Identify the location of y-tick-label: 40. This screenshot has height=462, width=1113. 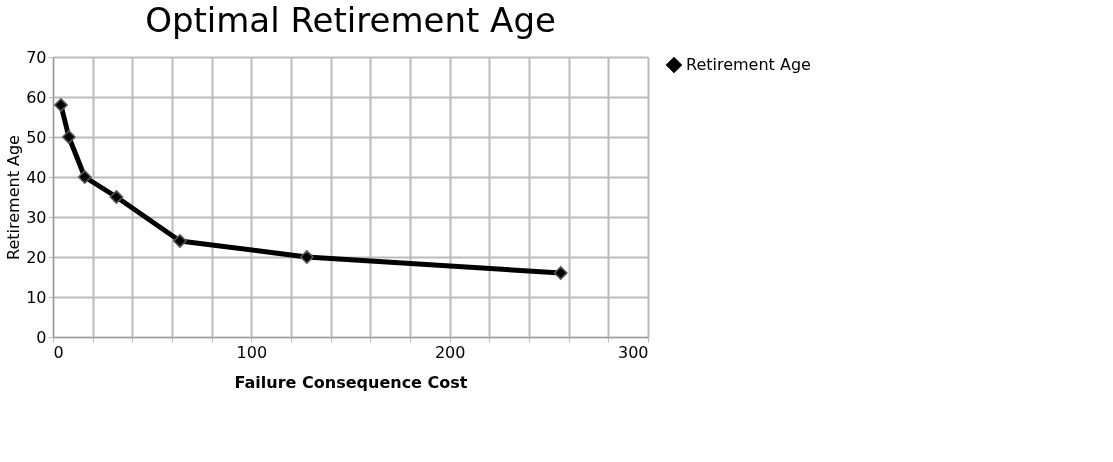
(36, 177).